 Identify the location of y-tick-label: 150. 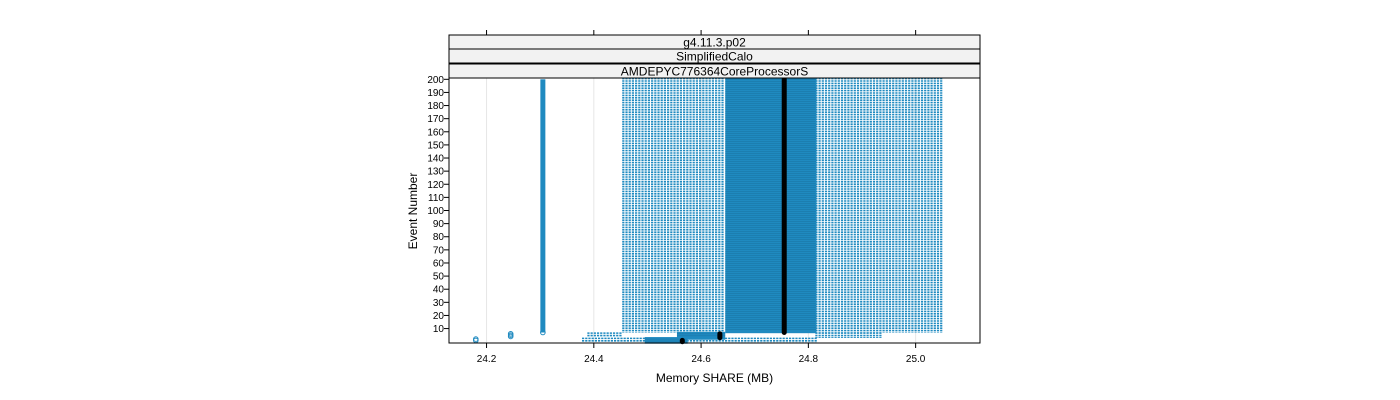
(435, 145).